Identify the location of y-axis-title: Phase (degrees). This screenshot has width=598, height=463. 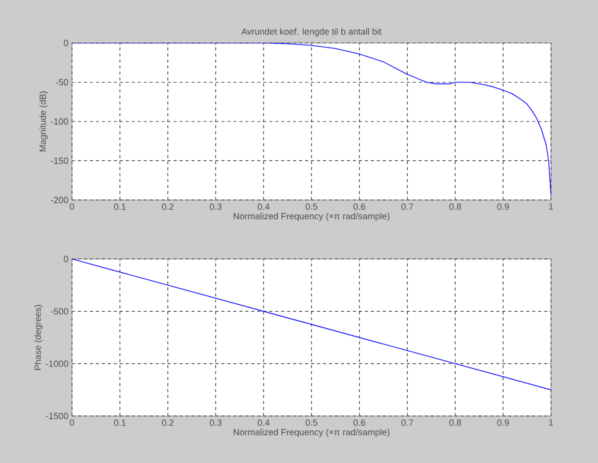
(38, 337).